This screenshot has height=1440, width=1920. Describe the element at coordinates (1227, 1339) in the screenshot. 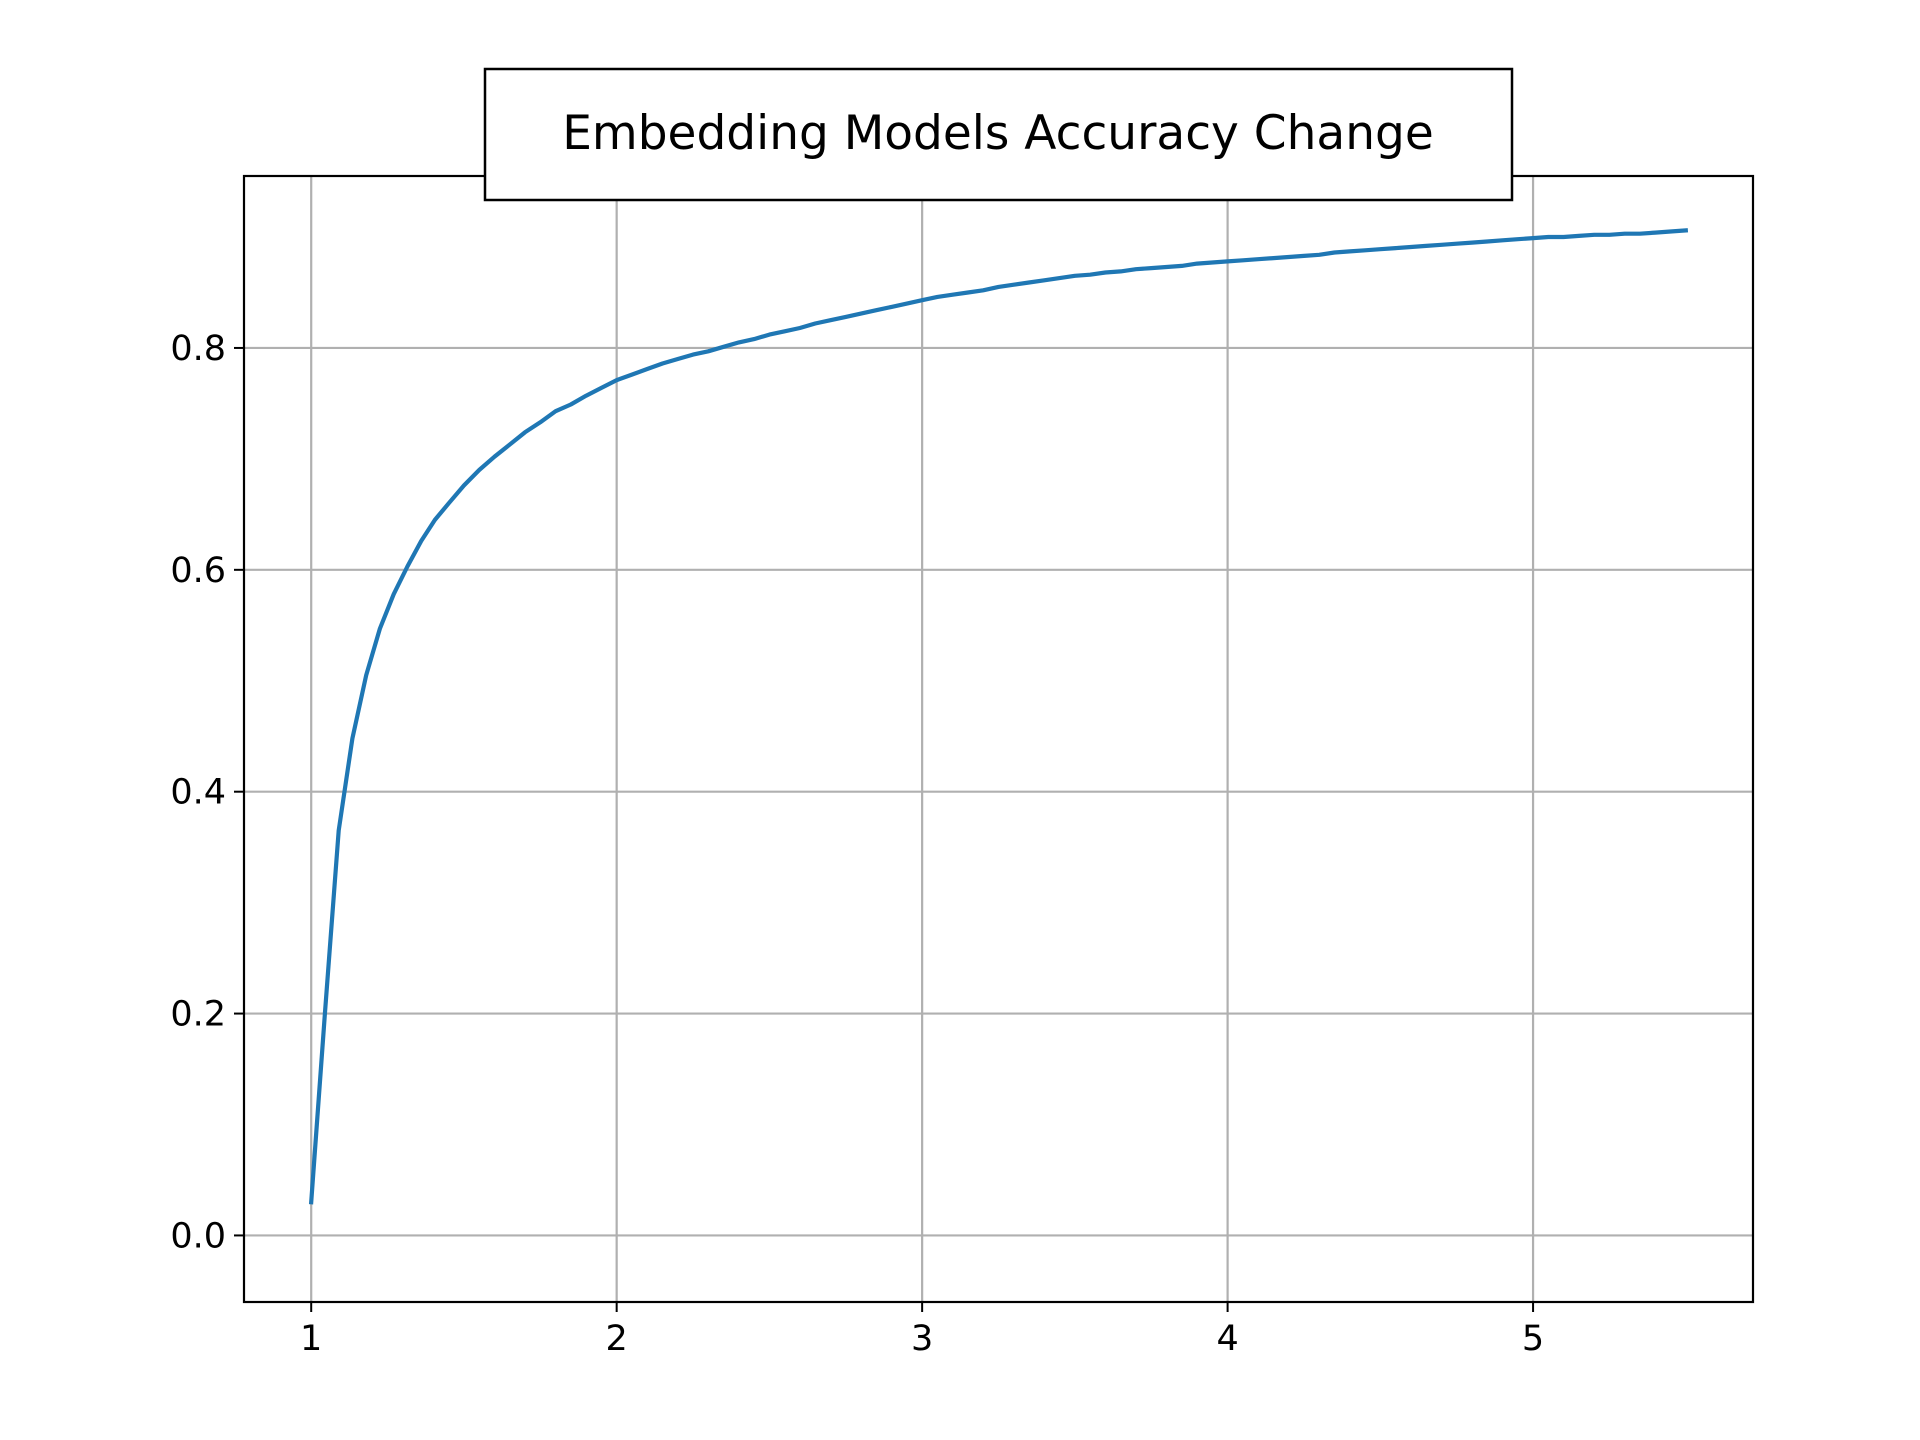

I see `x-tick-label: 4` at that location.